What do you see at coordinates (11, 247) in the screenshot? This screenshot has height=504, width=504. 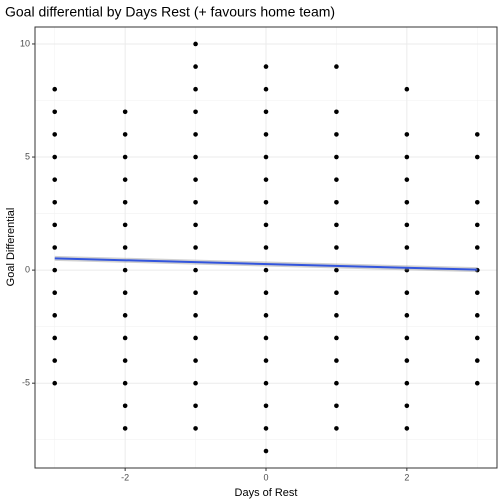 I see `y-axis-label: Goal Differential` at bounding box center [11, 247].